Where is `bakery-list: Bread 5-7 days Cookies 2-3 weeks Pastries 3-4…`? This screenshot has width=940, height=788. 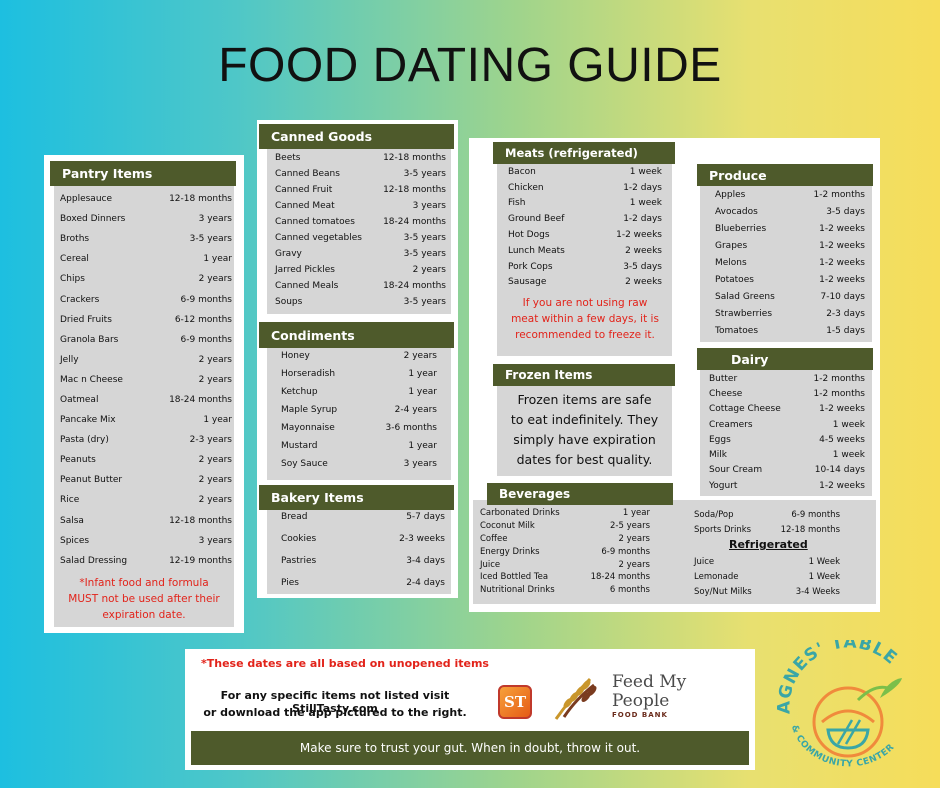
bakery-list: Bread 5-7 days Cookies 2-3 weeks Pastries 3-4… is located at coordinates (363, 550).